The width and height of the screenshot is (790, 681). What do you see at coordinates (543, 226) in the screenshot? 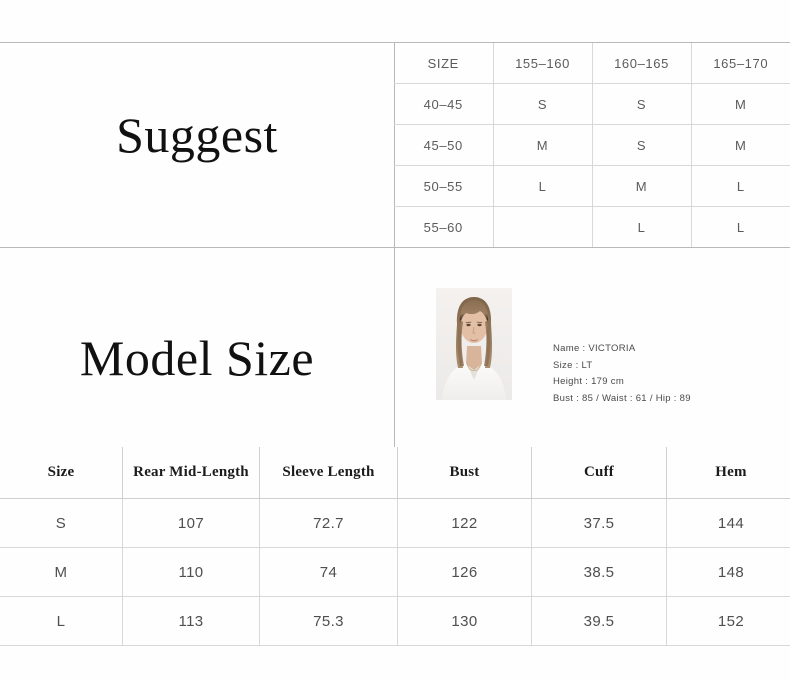
I see `suggest-cell` at bounding box center [543, 226].